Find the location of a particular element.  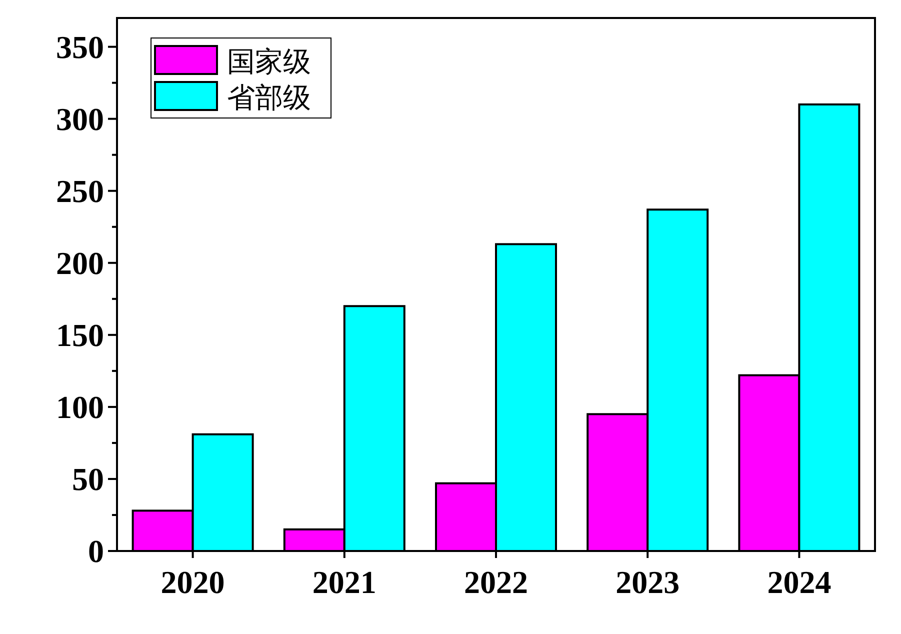

legend-label: 国家级 is located at coordinates (269, 62).